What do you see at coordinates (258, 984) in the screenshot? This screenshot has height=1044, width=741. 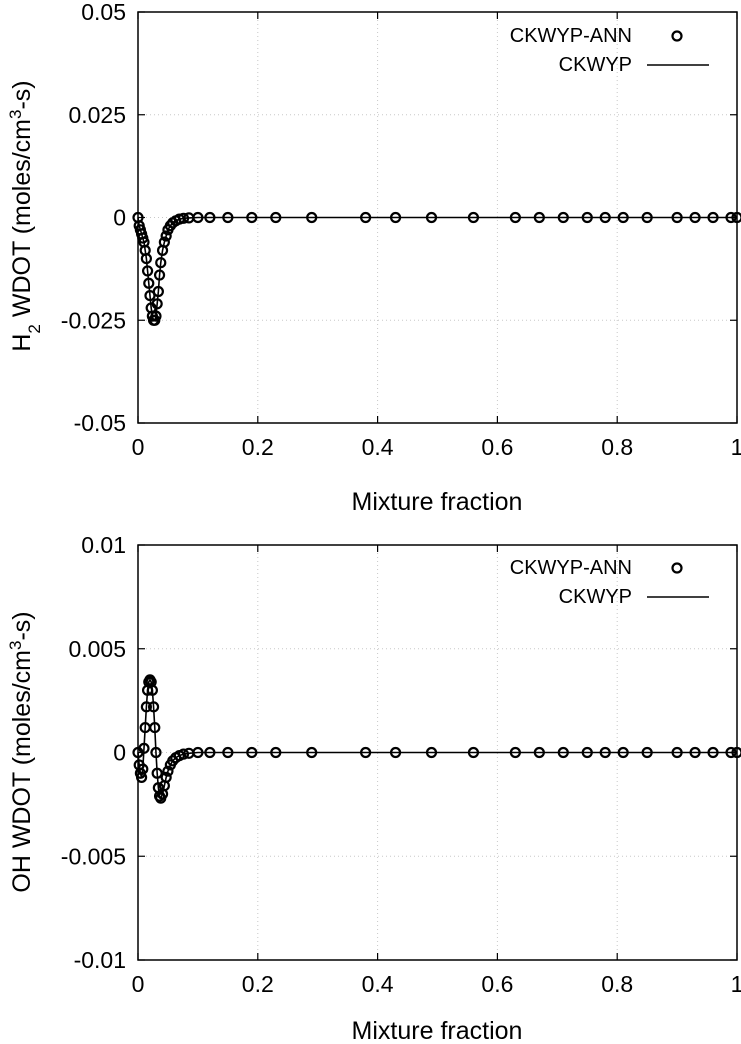 I see `oh-x-tick-label-1: 0.2` at bounding box center [258, 984].